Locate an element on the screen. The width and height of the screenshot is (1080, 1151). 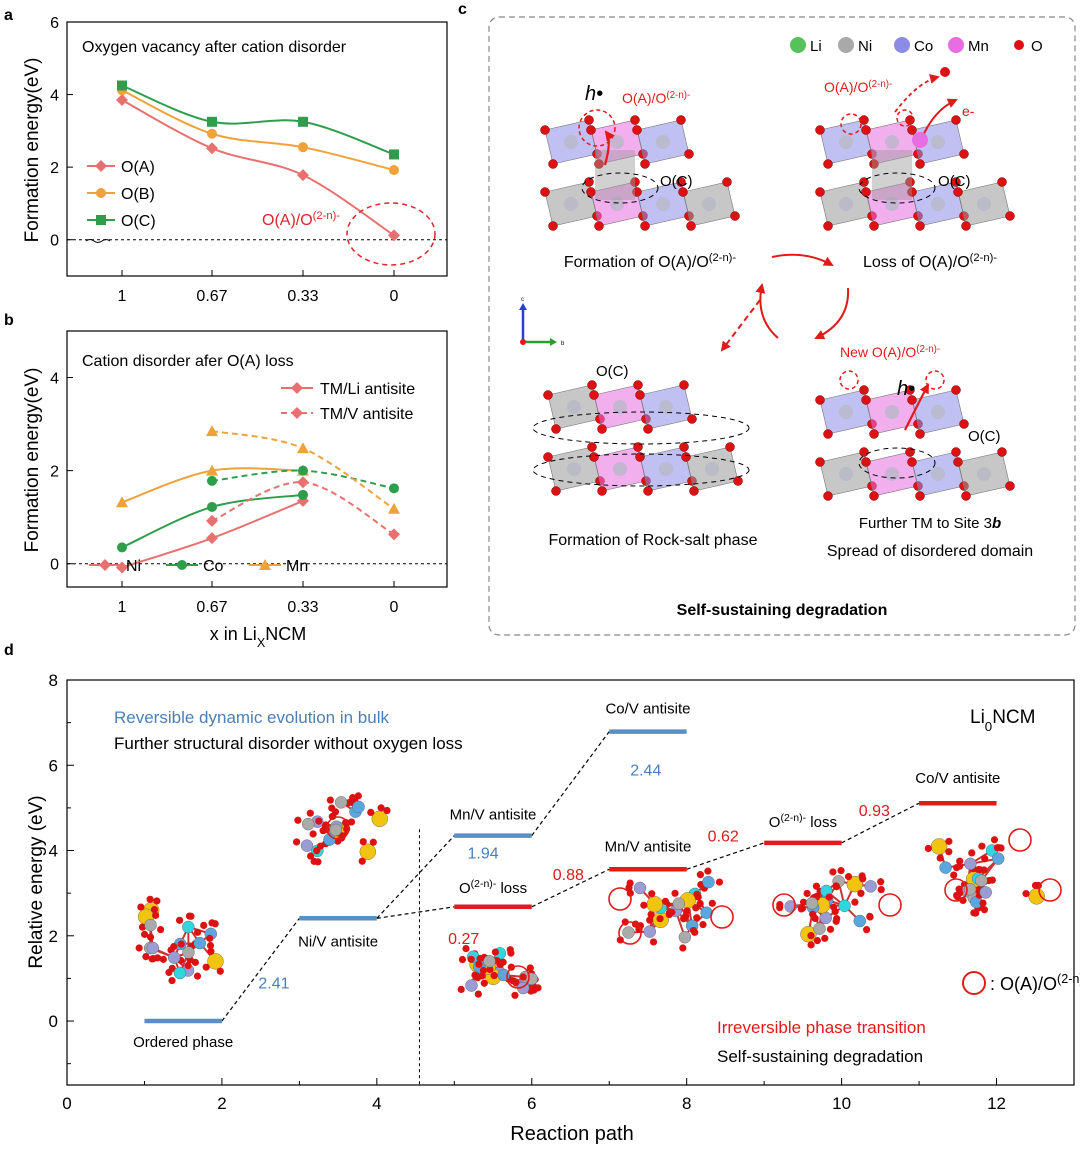
hole-arrow is located at coordinates (609, 148).